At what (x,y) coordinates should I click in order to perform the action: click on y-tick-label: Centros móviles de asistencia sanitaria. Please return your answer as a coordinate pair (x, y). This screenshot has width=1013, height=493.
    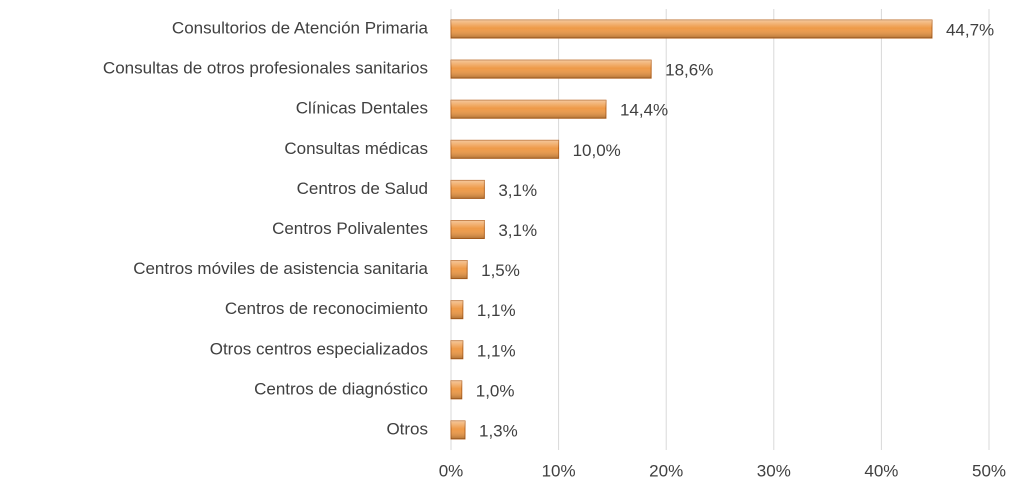
    Looking at the image, I should click on (280, 268).